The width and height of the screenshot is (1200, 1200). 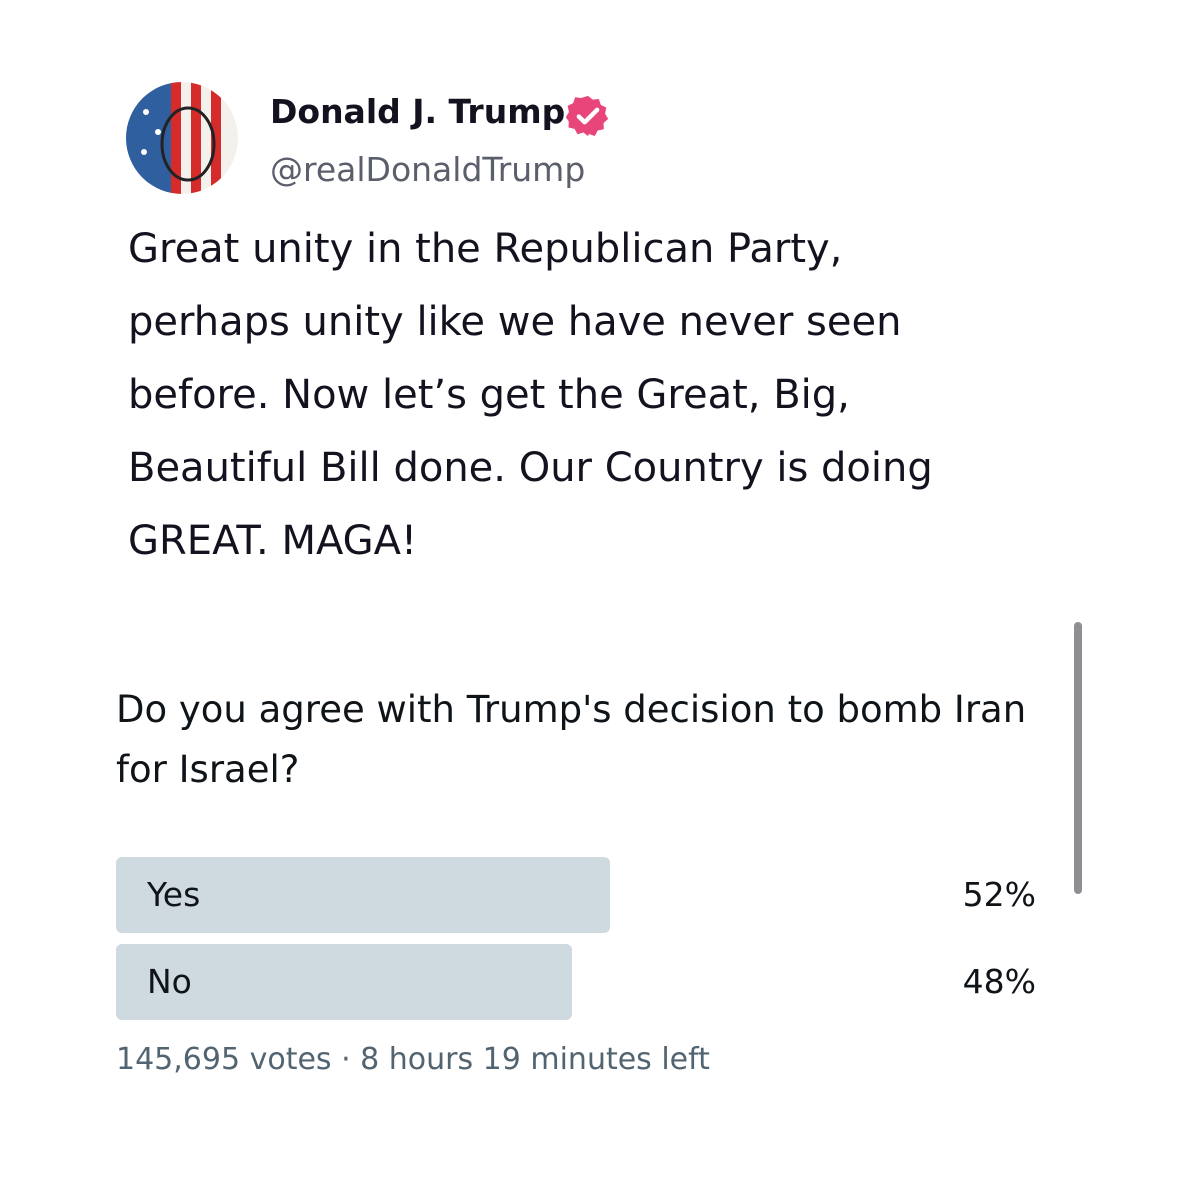 I want to click on poll-footer: 145,695 votes · 8 hours 19 minutes left, so click(x=413, y=1059).